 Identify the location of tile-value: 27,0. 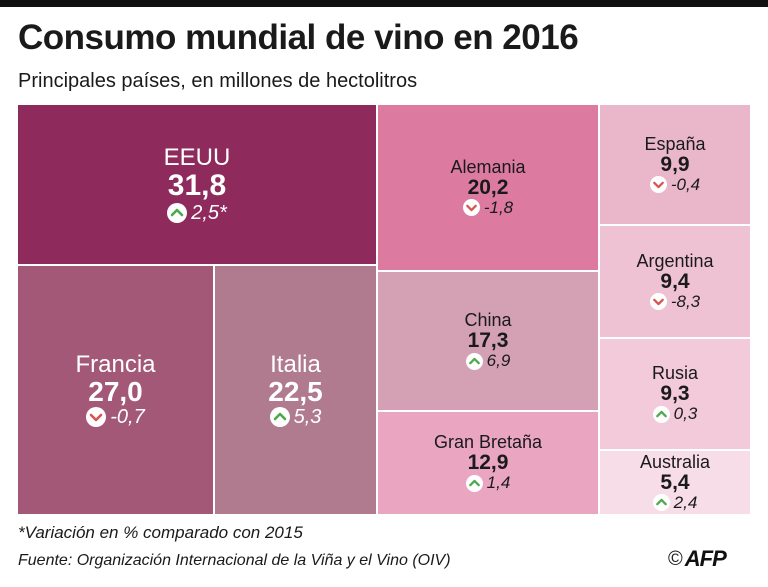
(115, 391).